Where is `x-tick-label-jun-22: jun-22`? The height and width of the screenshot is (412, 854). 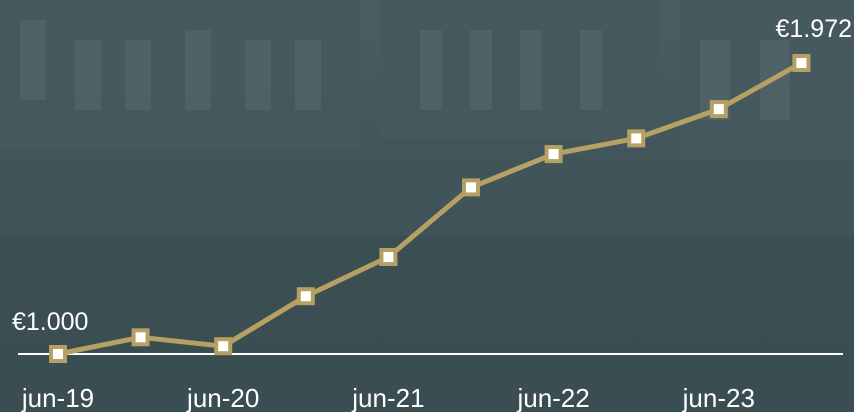
x-tick-label-jun-22: jun-22 is located at coordinates (552, 397).